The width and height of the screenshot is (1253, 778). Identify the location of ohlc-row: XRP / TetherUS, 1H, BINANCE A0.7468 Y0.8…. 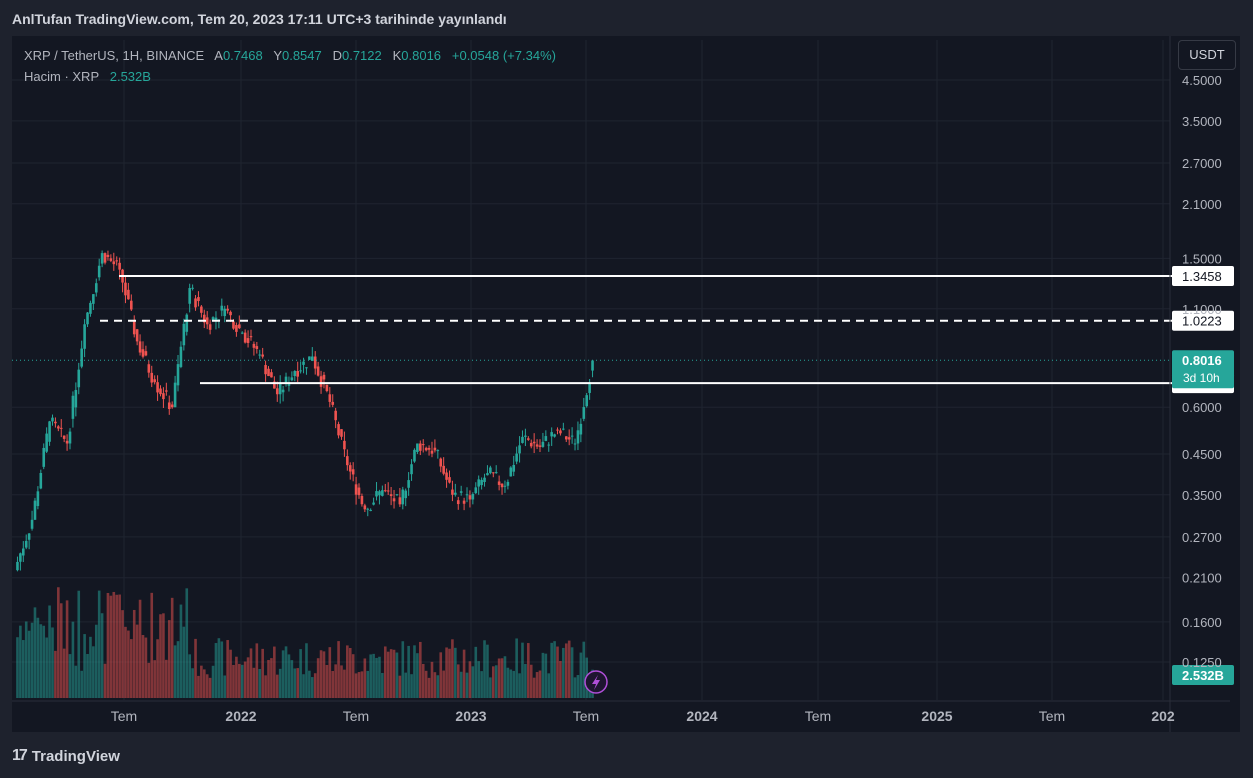
(290, 55).